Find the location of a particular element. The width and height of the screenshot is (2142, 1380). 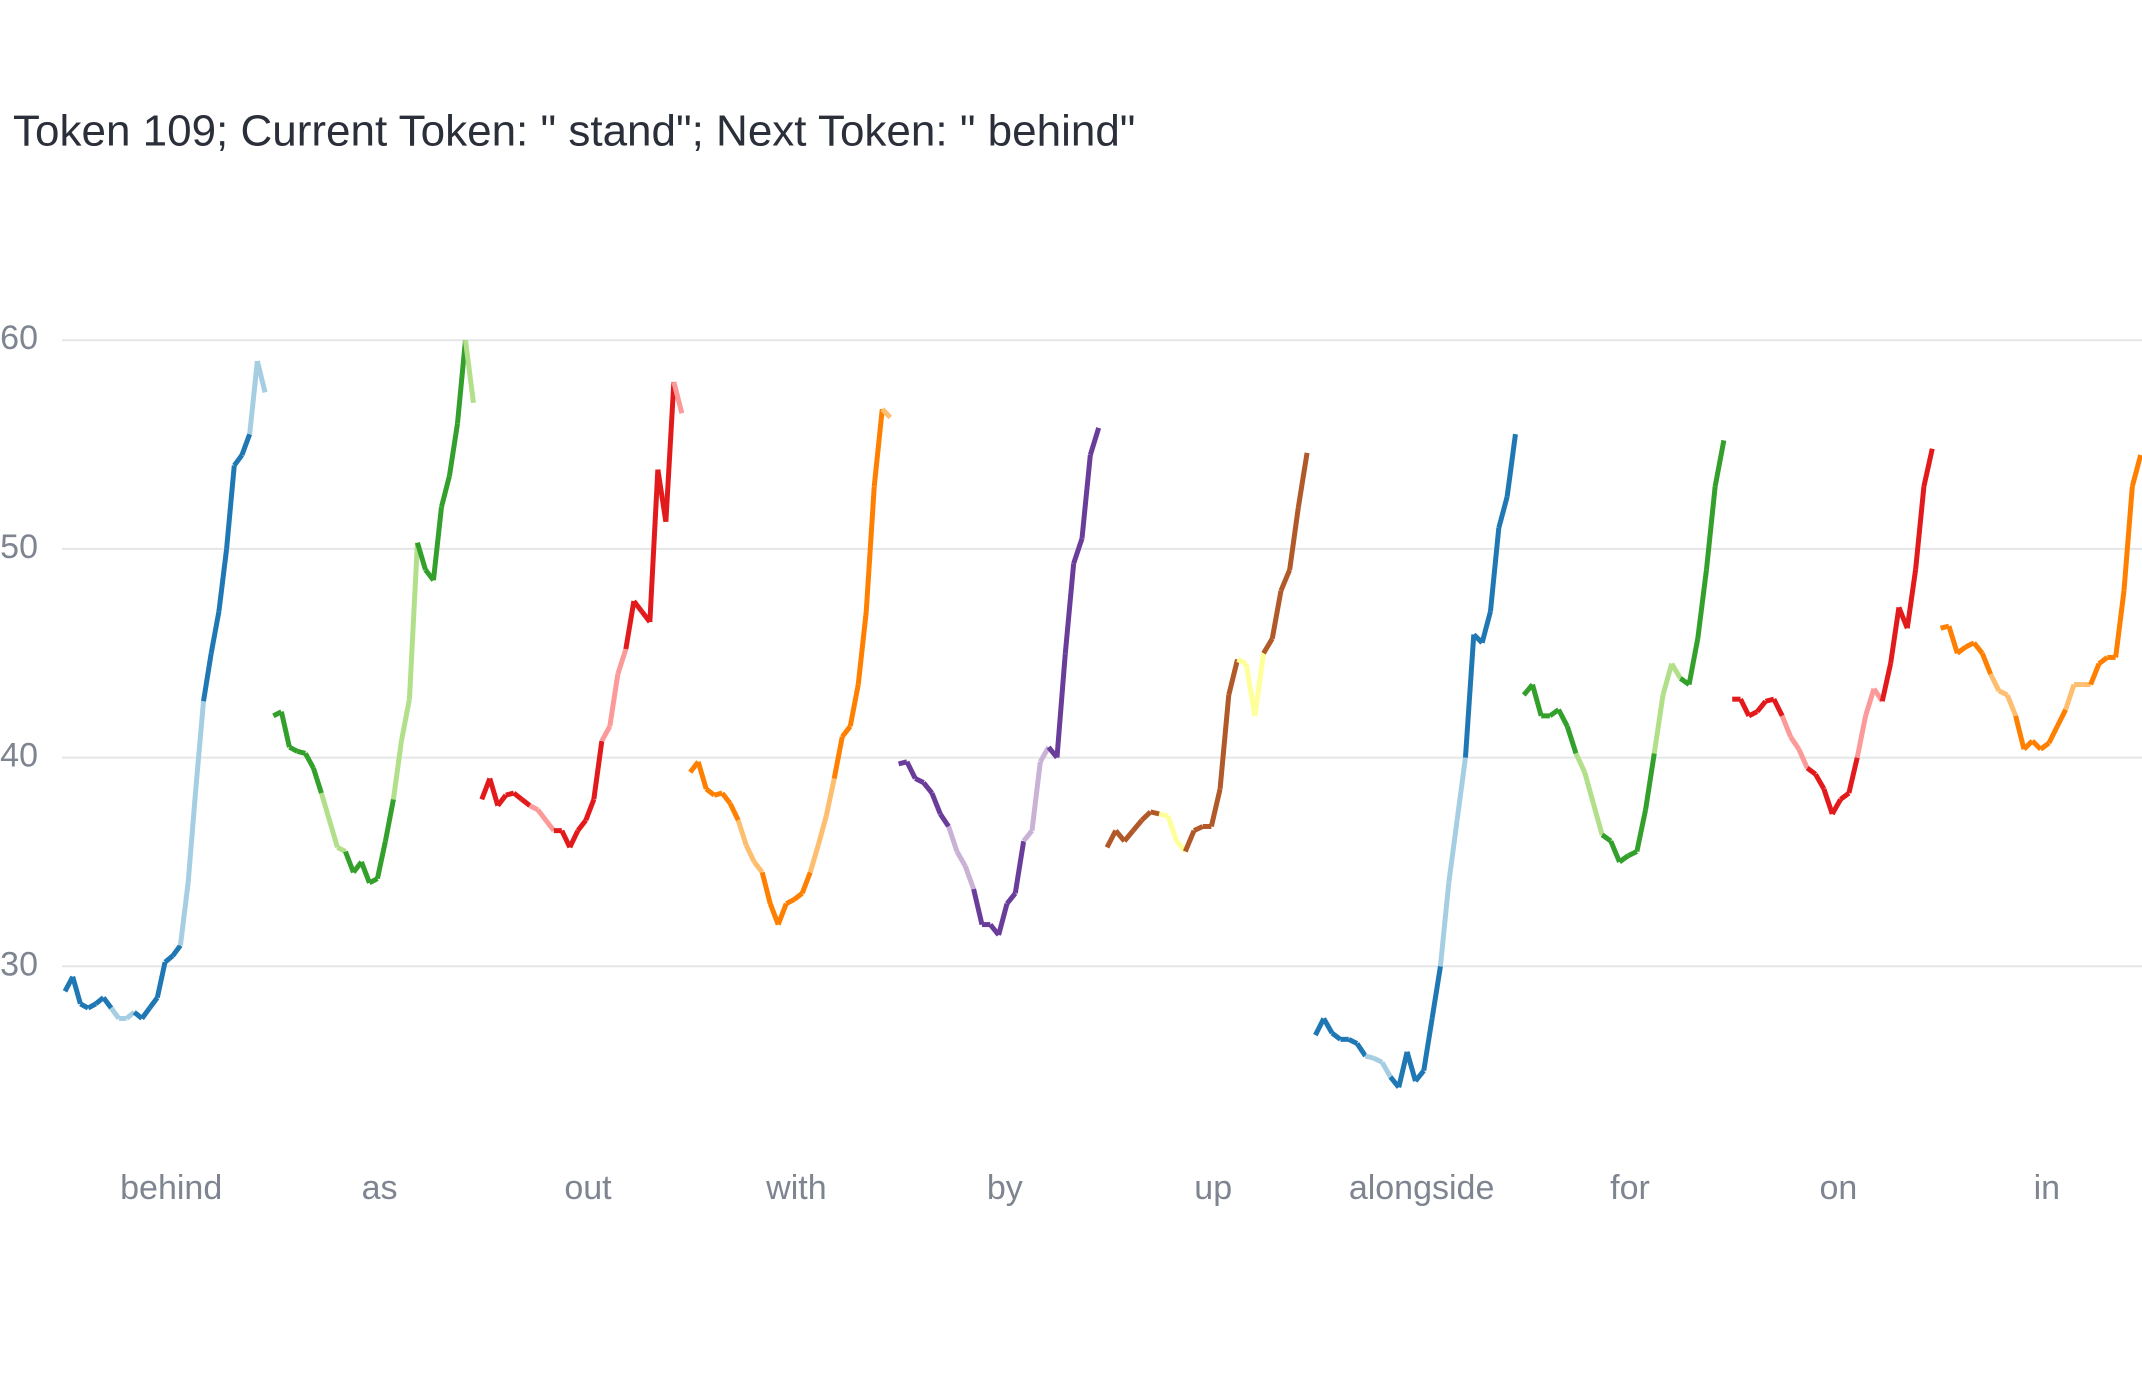

x-tick-label: by is located at coordinates (1005, 1188).